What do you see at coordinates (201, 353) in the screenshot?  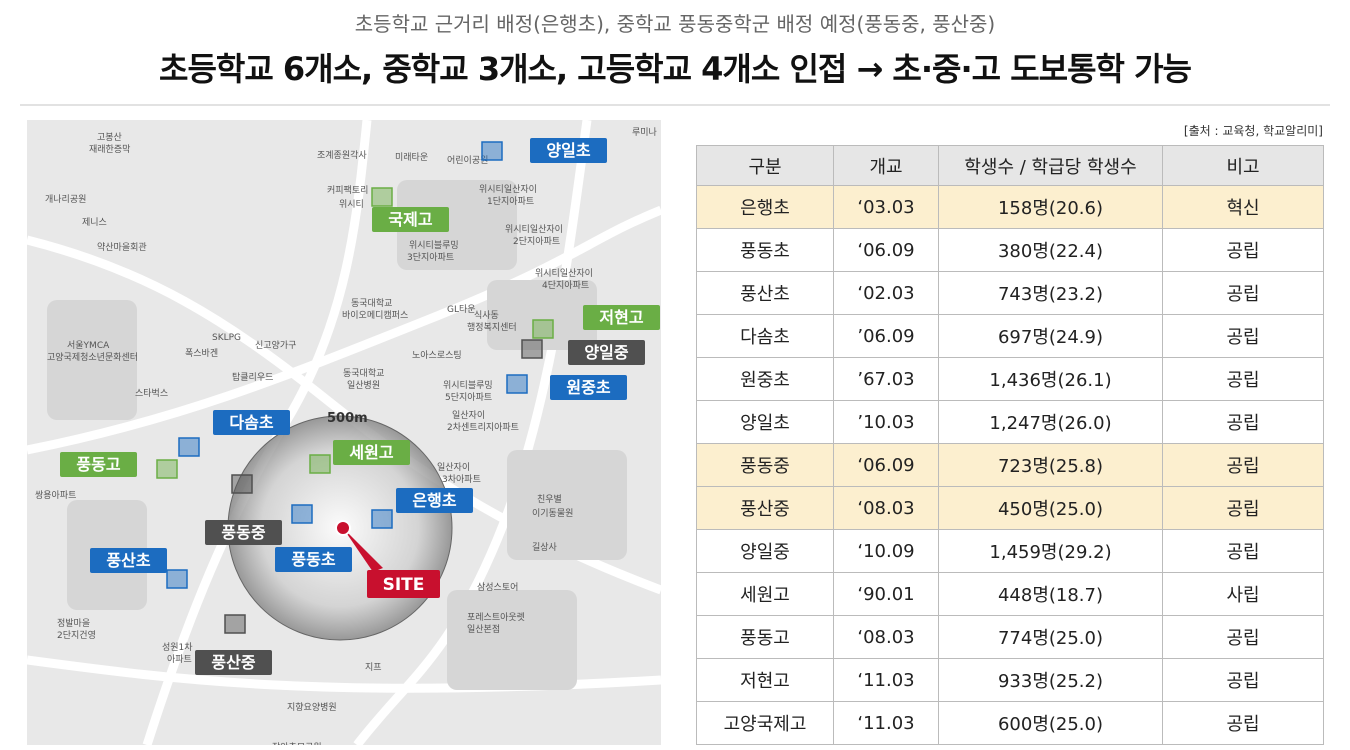 I see `place-label: 폭스바겐` at bounding box center [201, 353].